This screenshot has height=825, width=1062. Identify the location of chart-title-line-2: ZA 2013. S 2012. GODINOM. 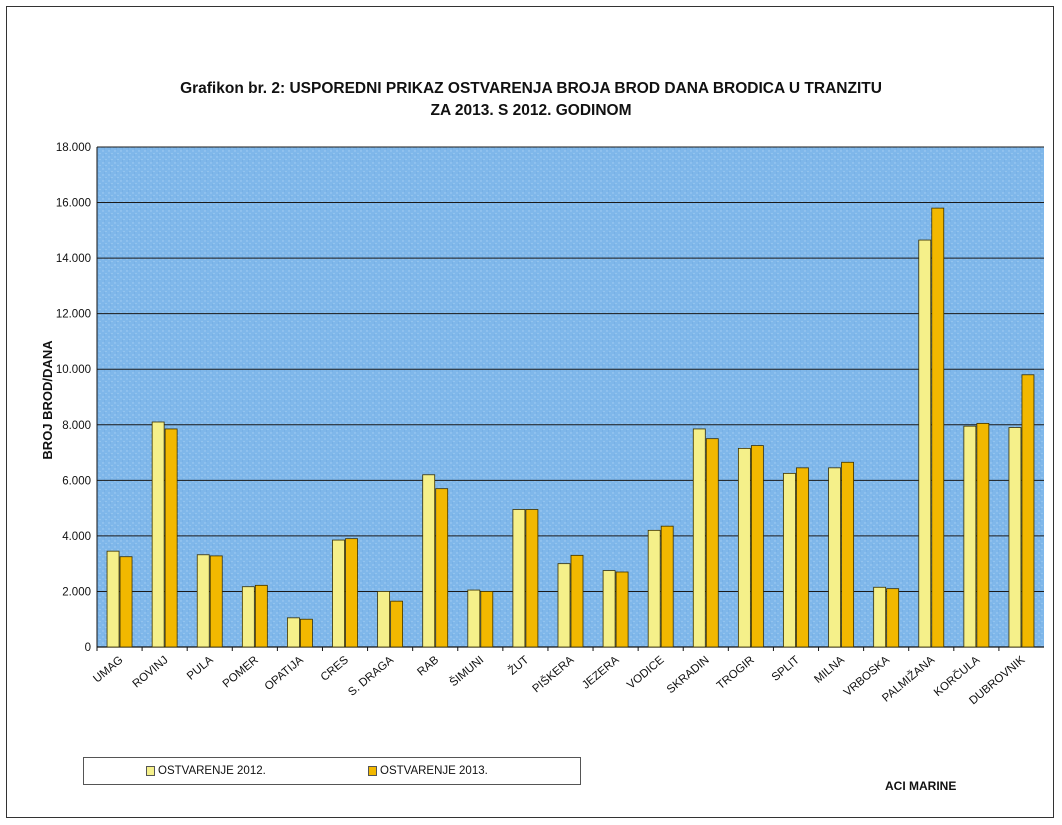
(531, 110).